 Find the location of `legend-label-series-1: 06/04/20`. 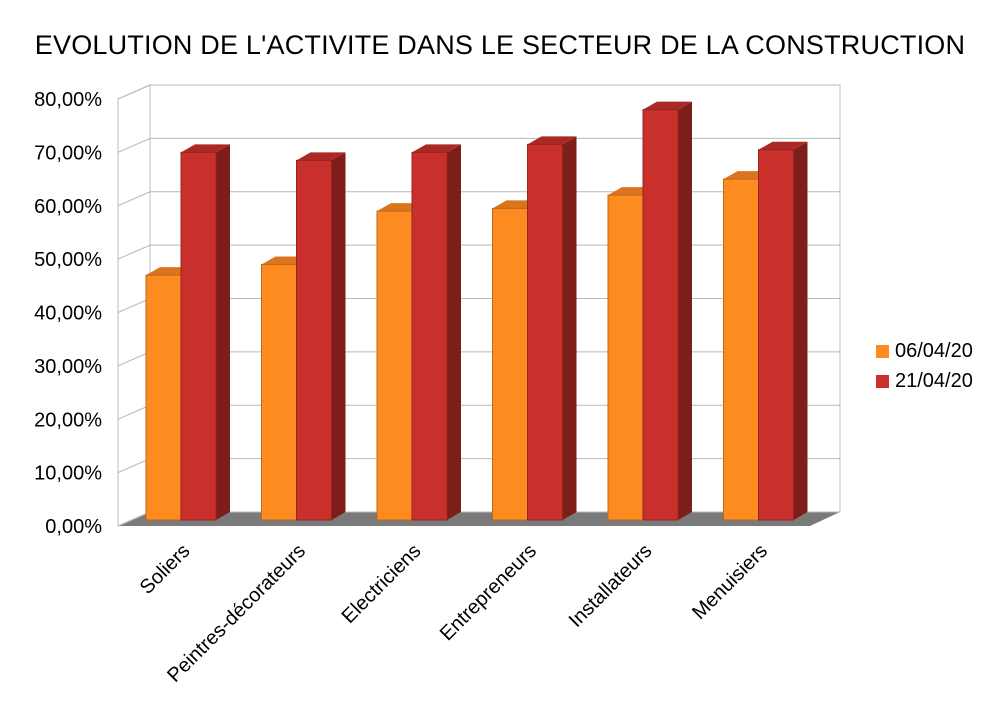

legend-label-series-1: 06/04/20 is located at coordinates (934, 350).